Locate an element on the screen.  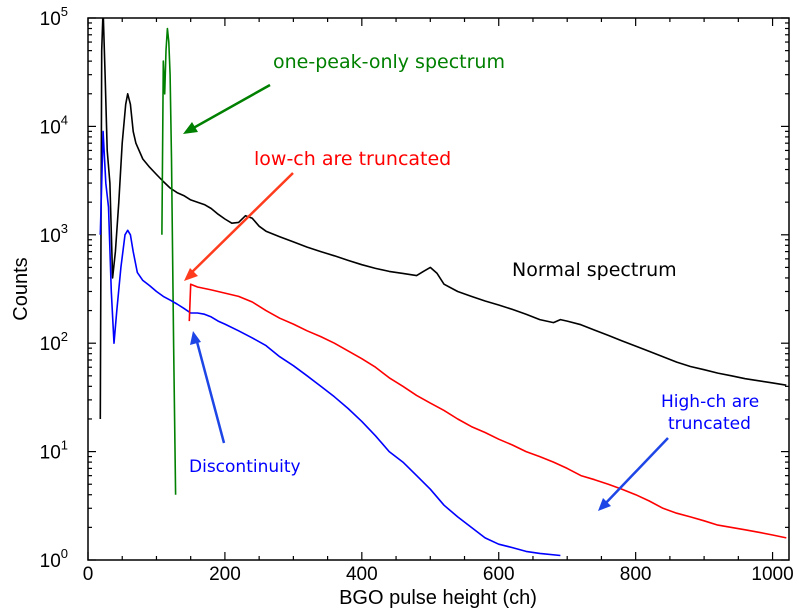
annotation-high-ch-line2: truncated is located at coordinates (709, 424).